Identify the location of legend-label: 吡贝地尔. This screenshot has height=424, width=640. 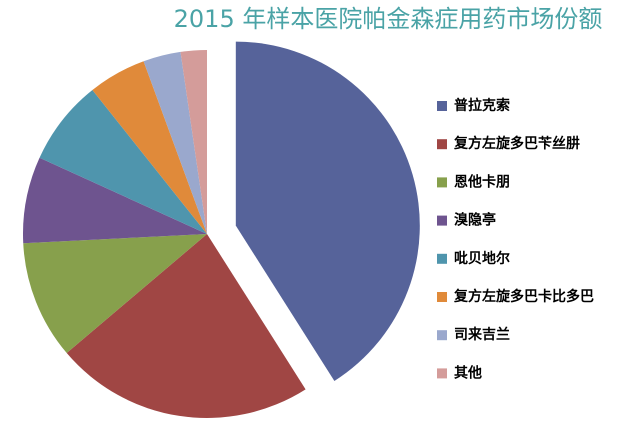
(482, 258).